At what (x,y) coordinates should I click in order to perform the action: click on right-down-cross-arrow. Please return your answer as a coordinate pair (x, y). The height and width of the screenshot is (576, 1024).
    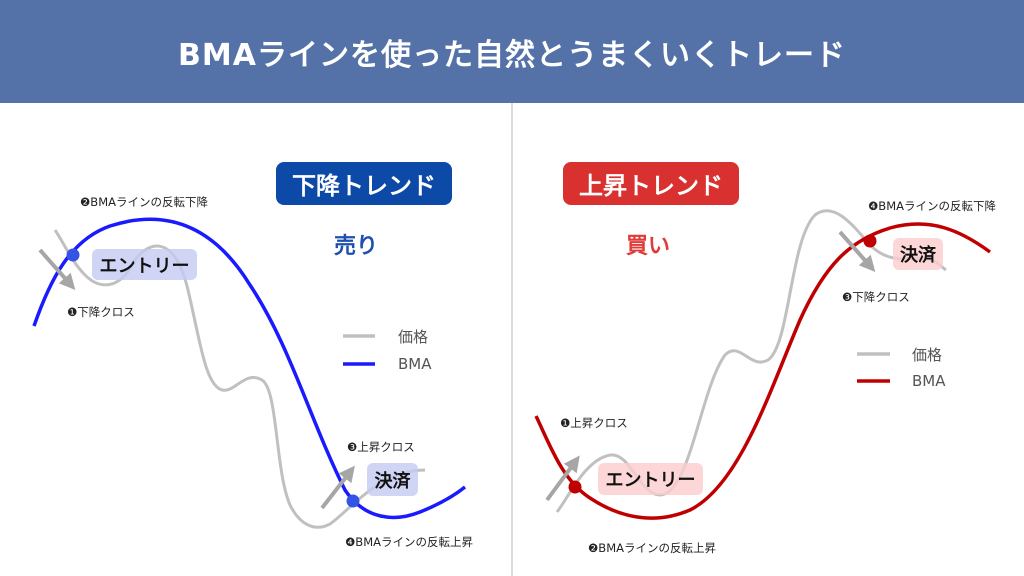
    Looking at the image, I should click on (857, 251).